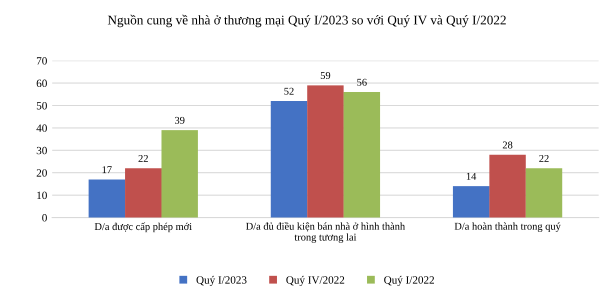  I want to click on data-label: 28, so click(507, 145).